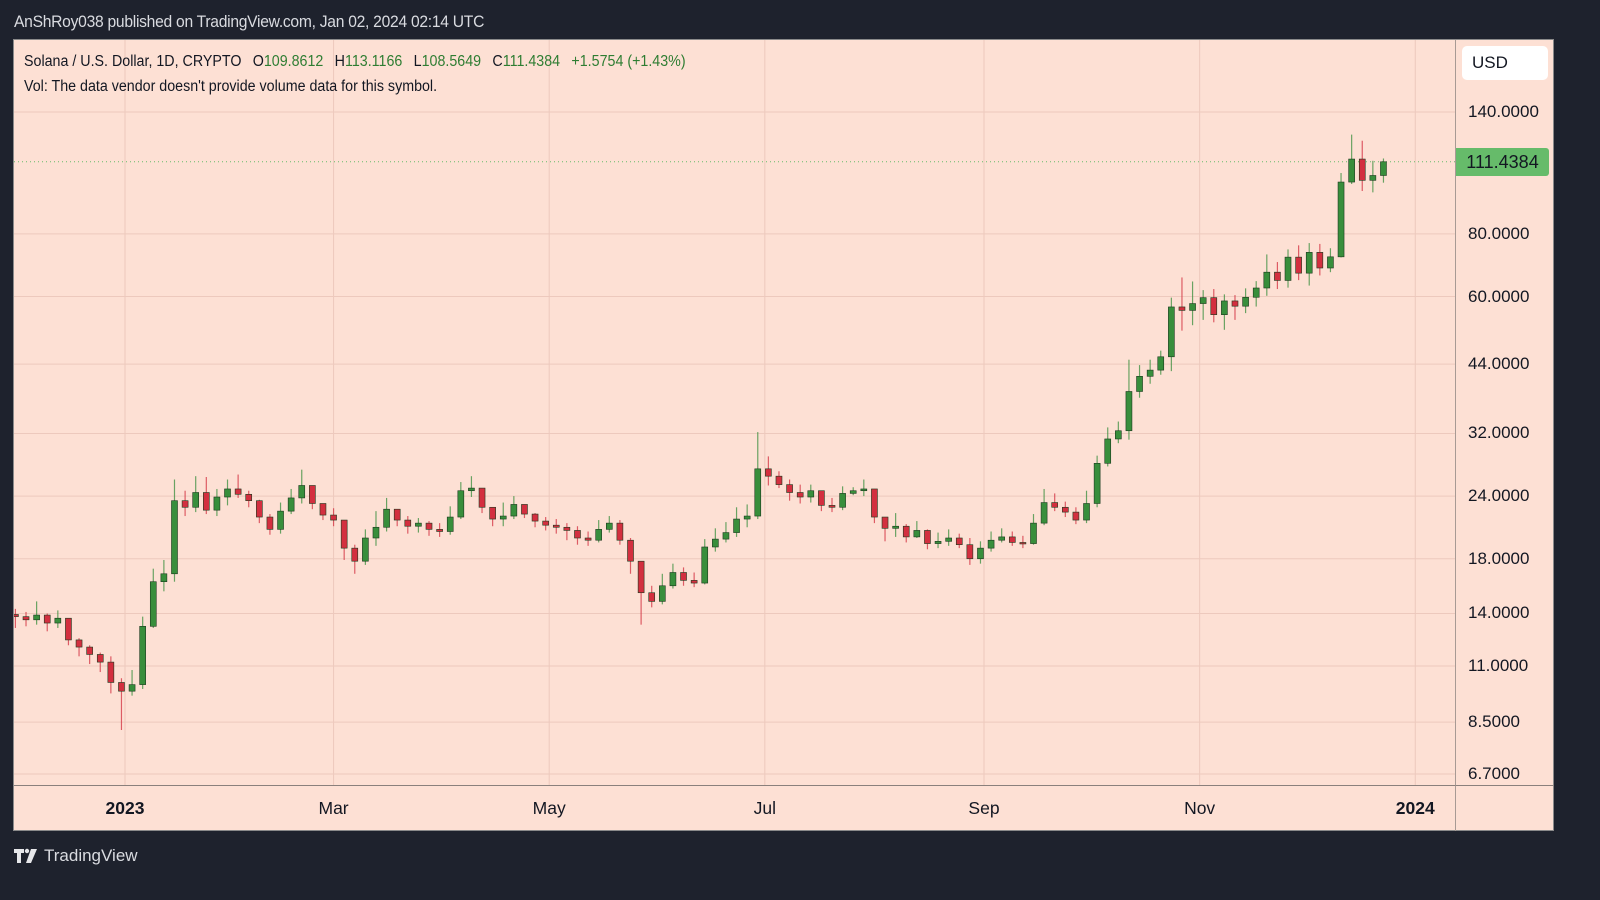 This screenshot has width=1600, height=900. What do you see at coordinates (1499, 496) in the screenshot?
I see `price-tick-label: 24.0000` at bounding box center [1499, 496].